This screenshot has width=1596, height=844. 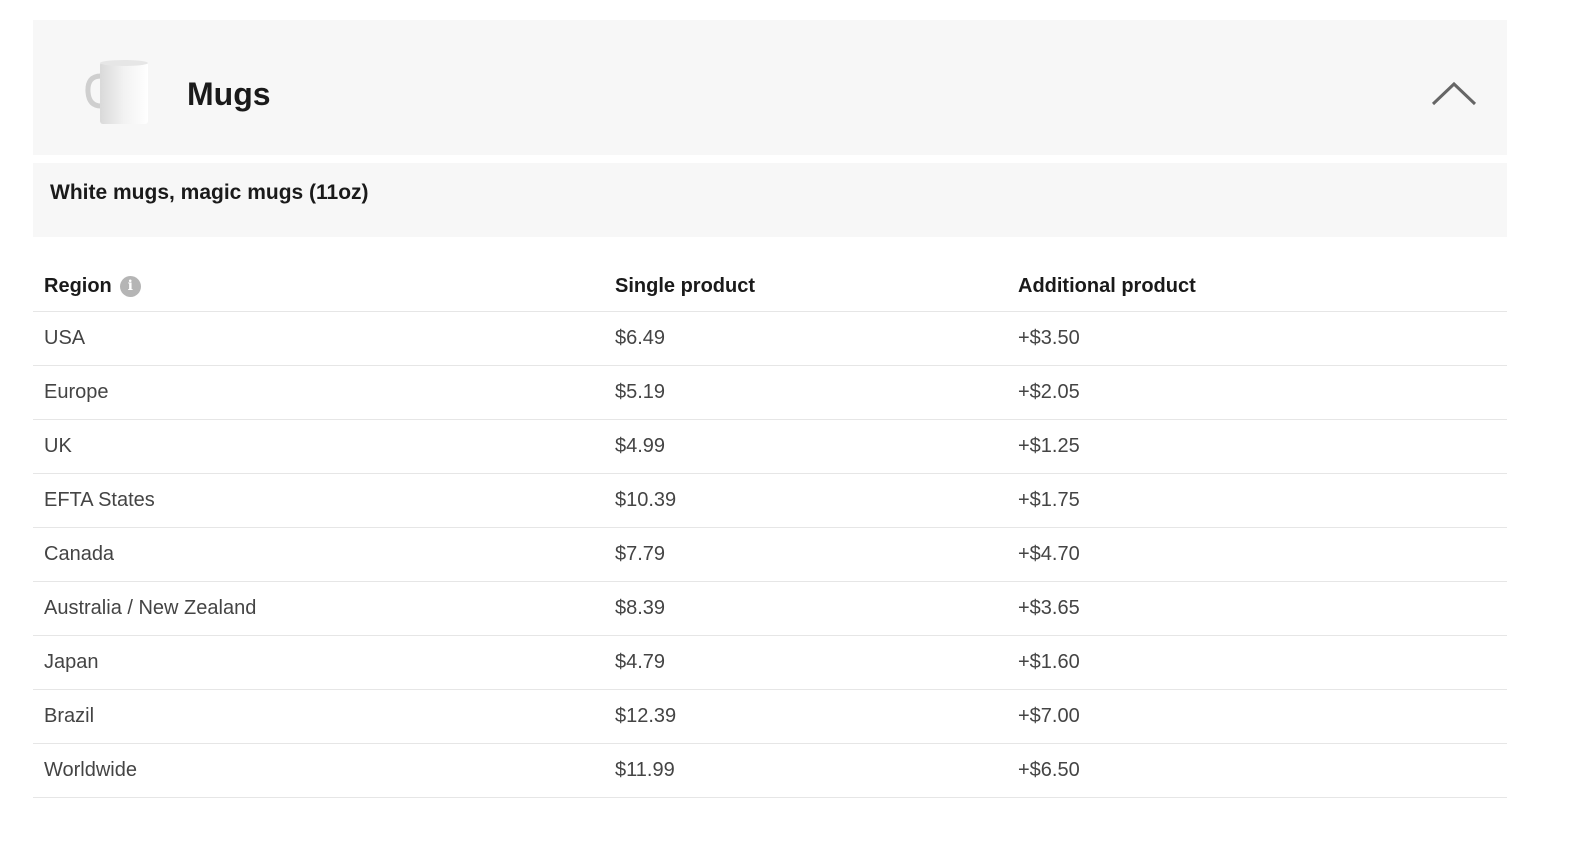 What do you see at coordinates (805, 500) in the screenshot?
I see `single-product-price: $10.39` at bounding box center [805, 500].